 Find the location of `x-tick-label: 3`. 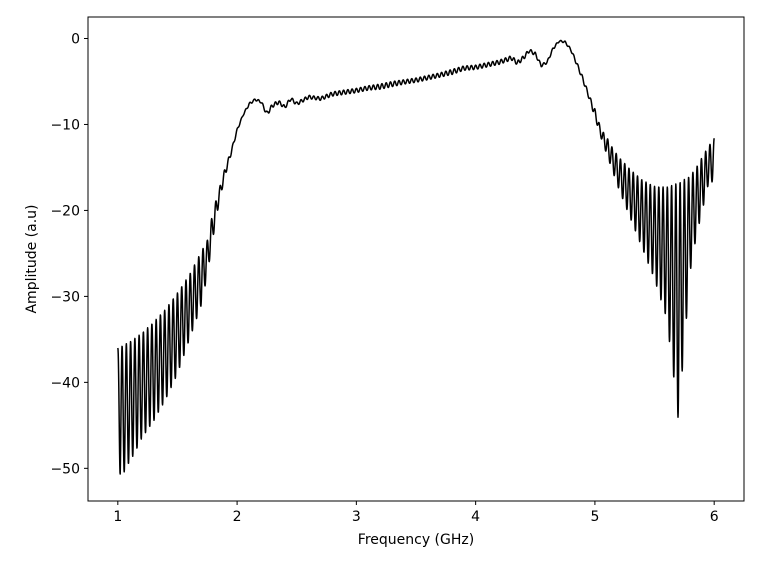

x-tick-label: 3 is located at coordinates (356, 517).